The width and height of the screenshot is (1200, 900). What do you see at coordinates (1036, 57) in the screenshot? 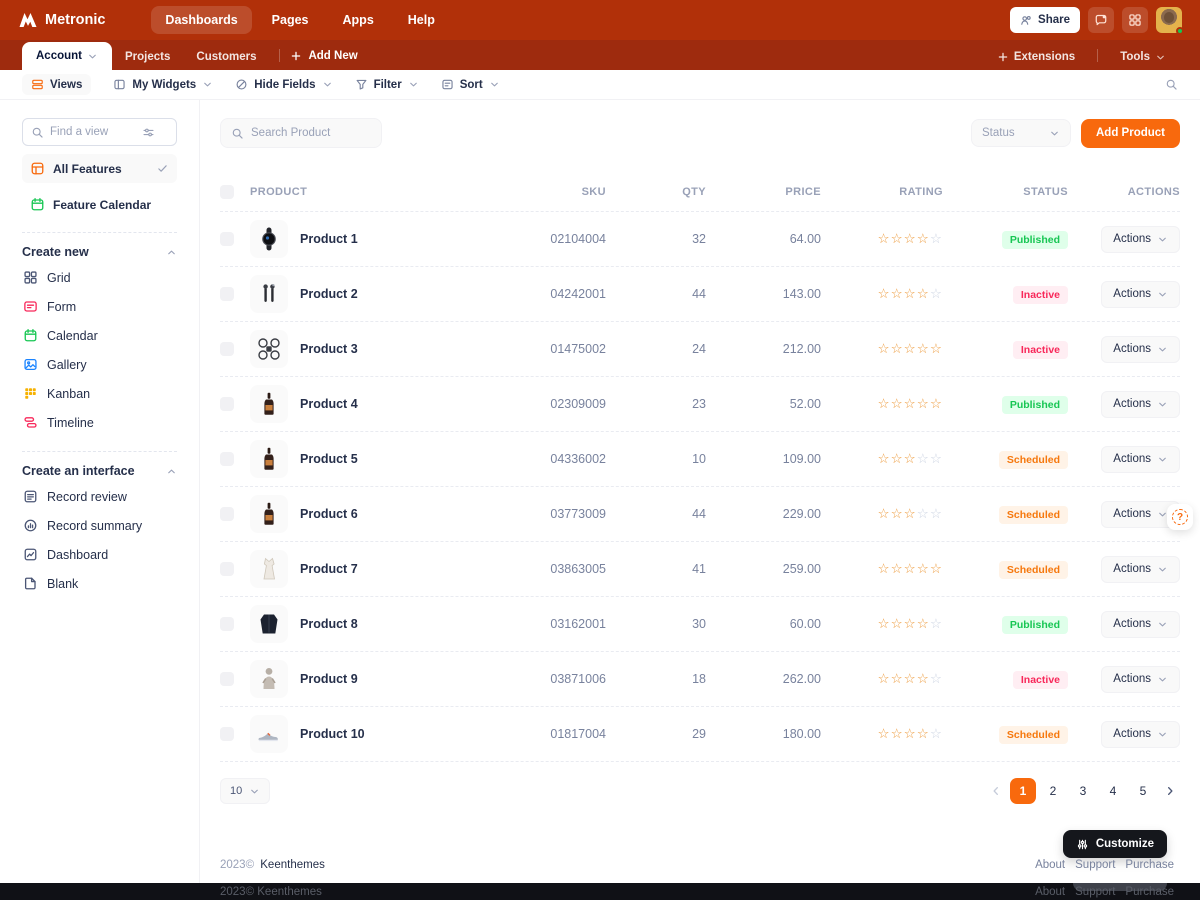
I see `extensions-button: Extensions` at bounding box center [1036, 57].